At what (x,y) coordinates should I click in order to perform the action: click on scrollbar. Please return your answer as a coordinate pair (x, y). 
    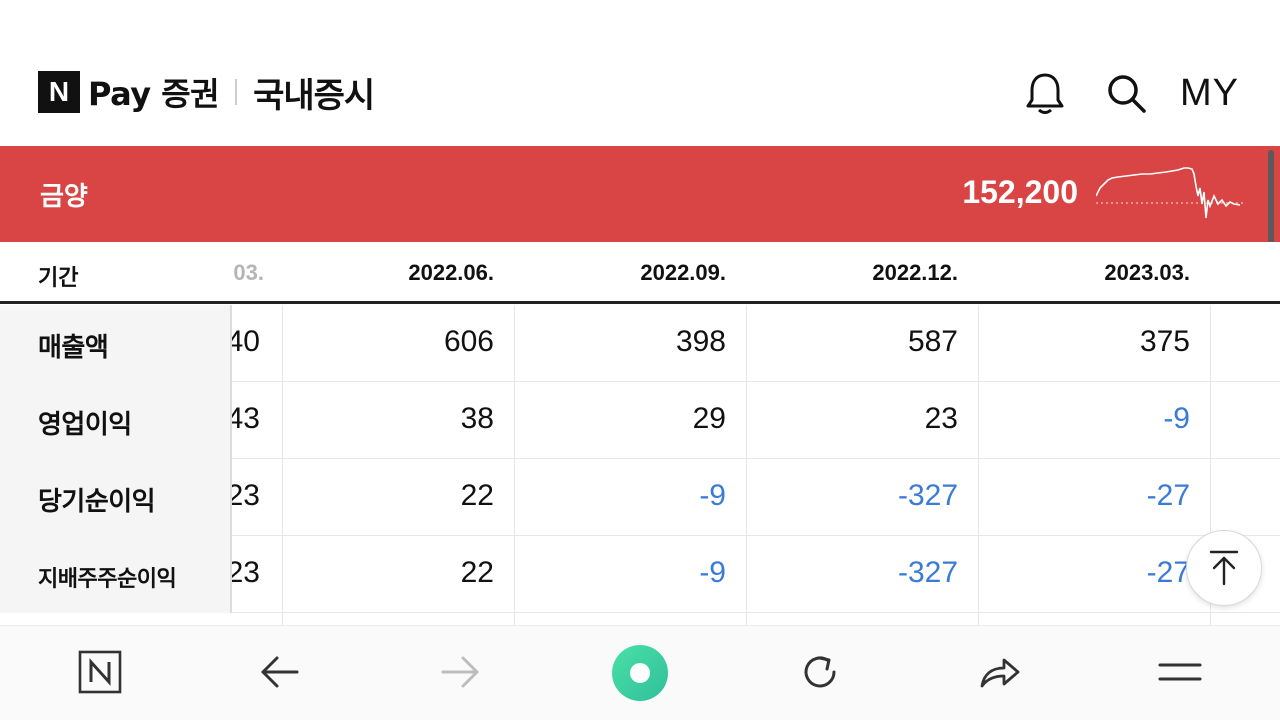
    Looking at the image, I should click on (1271, 209).